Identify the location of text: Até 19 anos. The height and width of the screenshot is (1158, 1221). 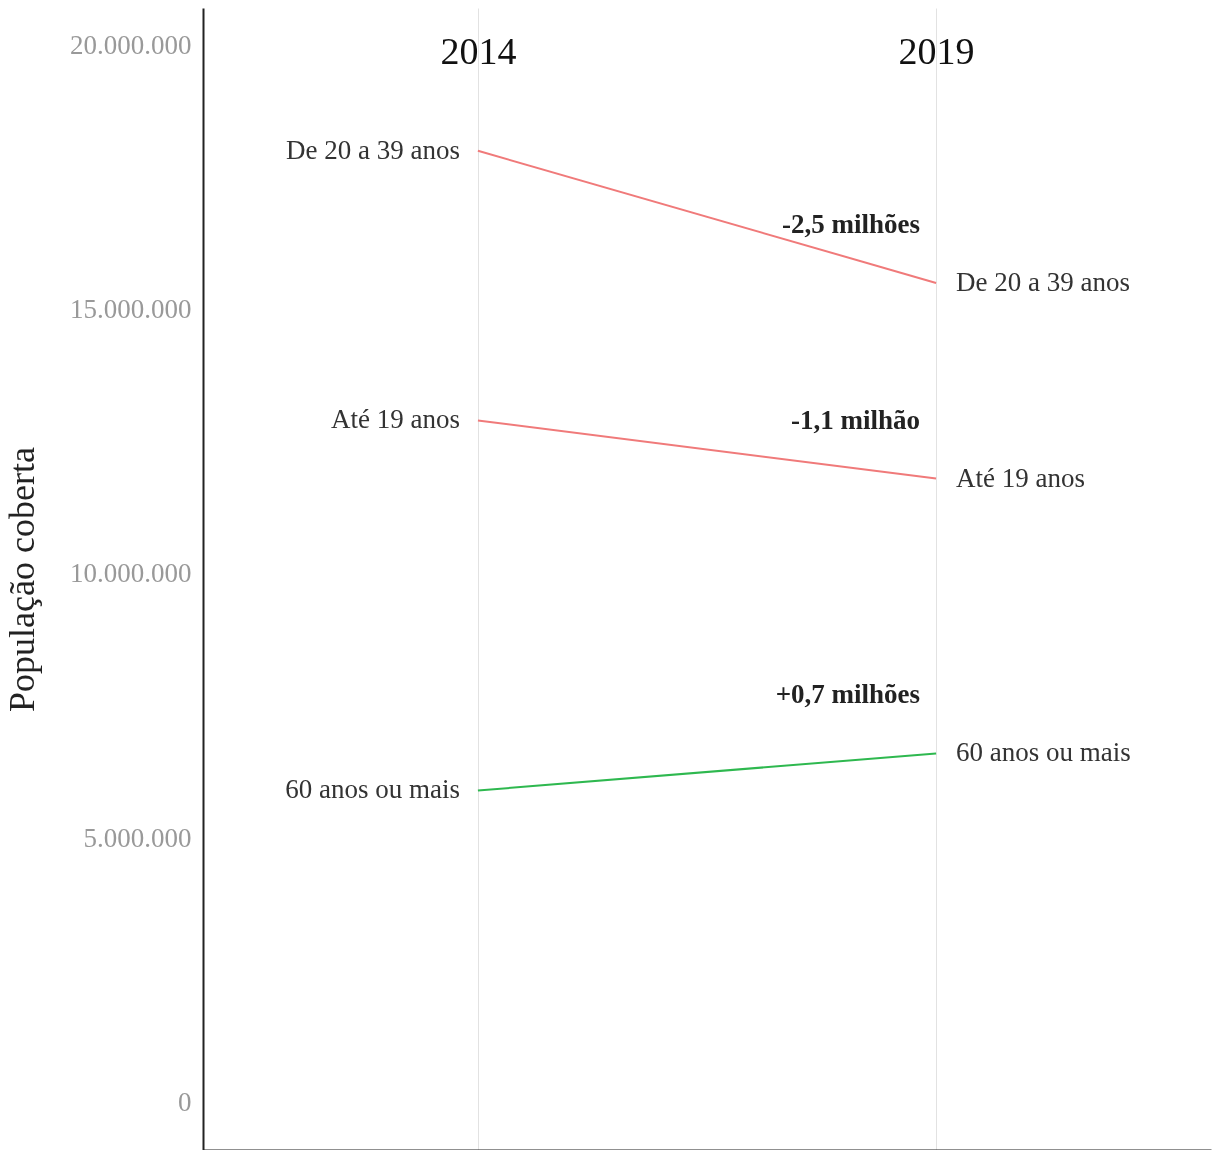
(1021, 477).